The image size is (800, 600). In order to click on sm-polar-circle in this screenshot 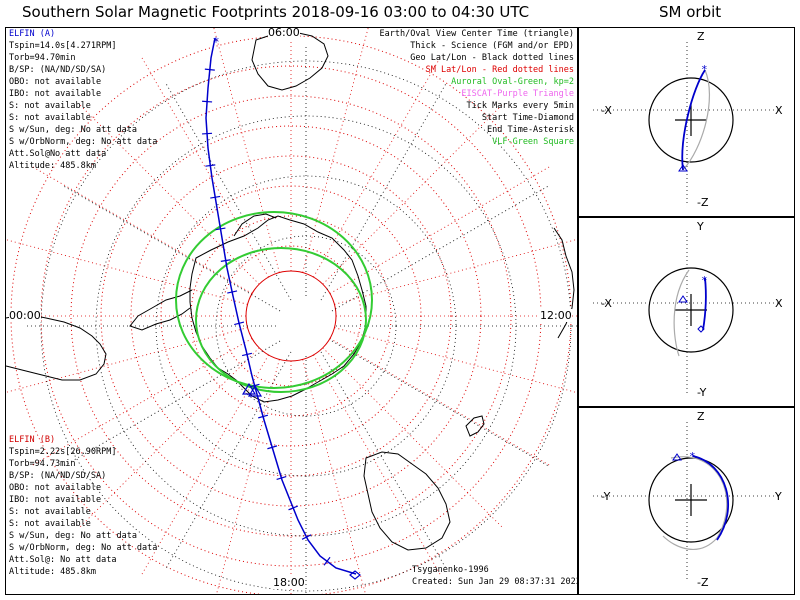, I will do `click(291, 316)`.